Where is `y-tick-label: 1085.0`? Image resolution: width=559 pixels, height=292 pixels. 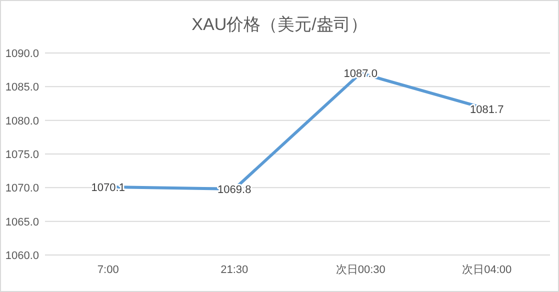 y-tick-label: 1085.0 is located at coordinates (22, 88).